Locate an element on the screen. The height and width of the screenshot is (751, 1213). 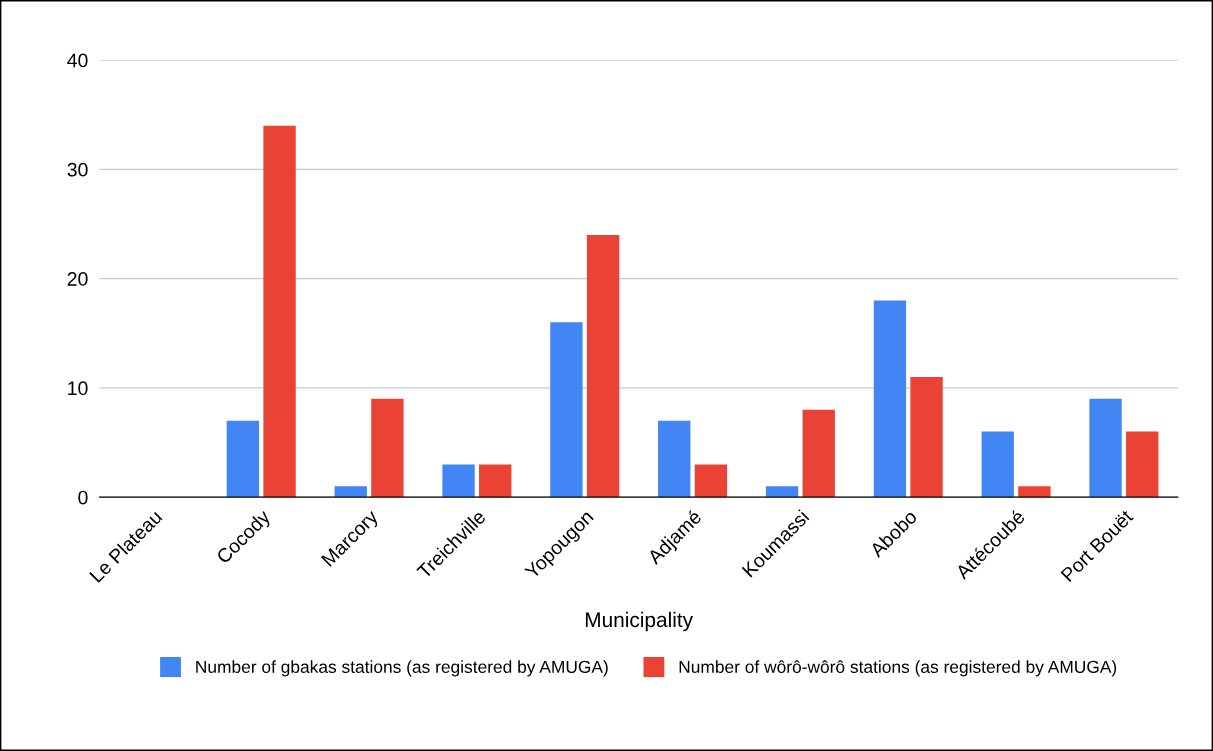
y-tick-label: 30 is located at coordinates (77, 169).